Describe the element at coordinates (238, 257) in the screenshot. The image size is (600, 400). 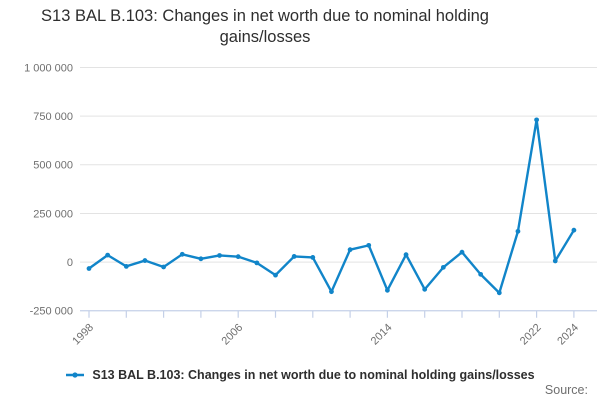
I see `data-point-2006` at that location.